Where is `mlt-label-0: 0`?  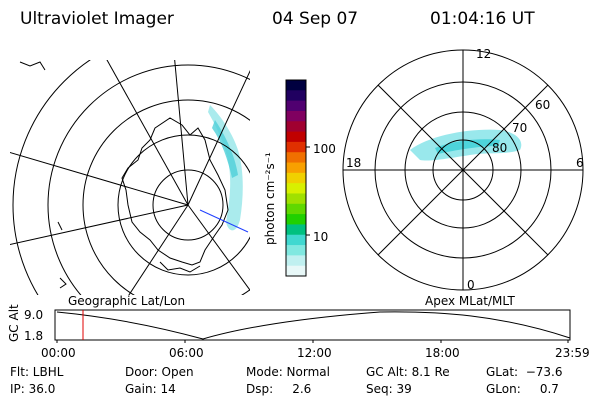
mlt-label-0: 0 is located at coordinates (471, 285).